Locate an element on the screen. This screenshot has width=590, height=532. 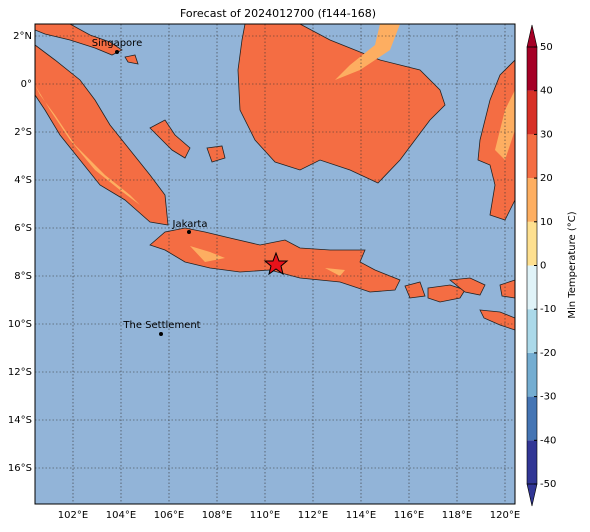
longitude-label: 118°E is located at coordinates (457, 515).